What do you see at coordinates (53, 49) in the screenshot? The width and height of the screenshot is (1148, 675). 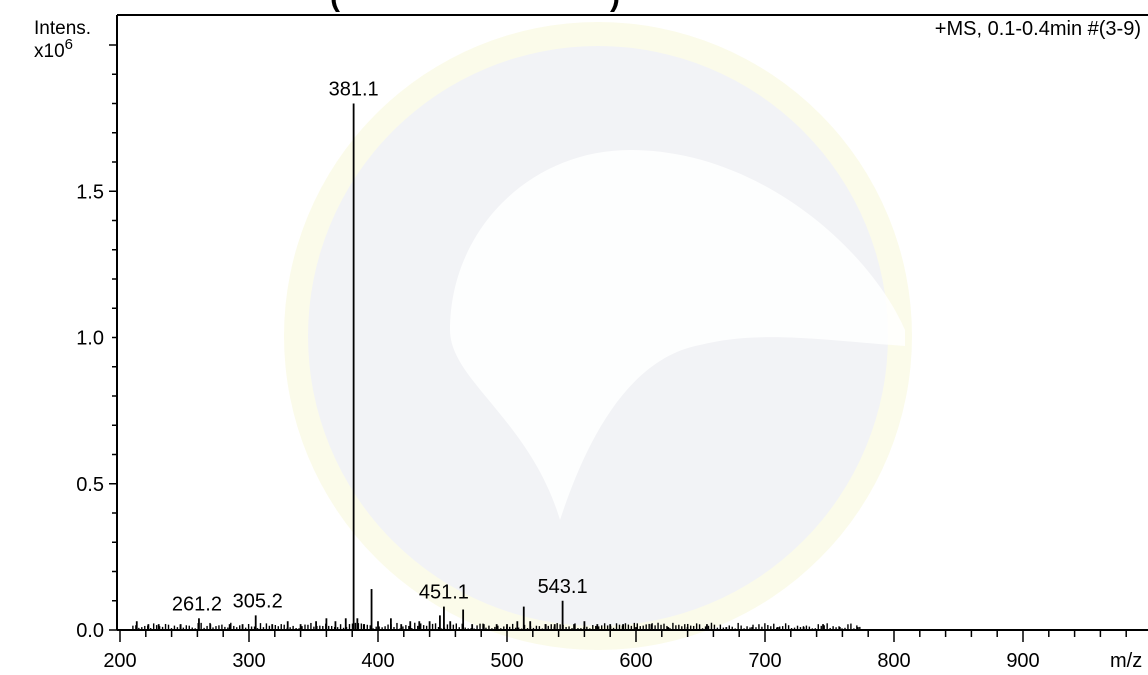 I see `y-multiplier-label: x106` at bounding box center [53, 49].